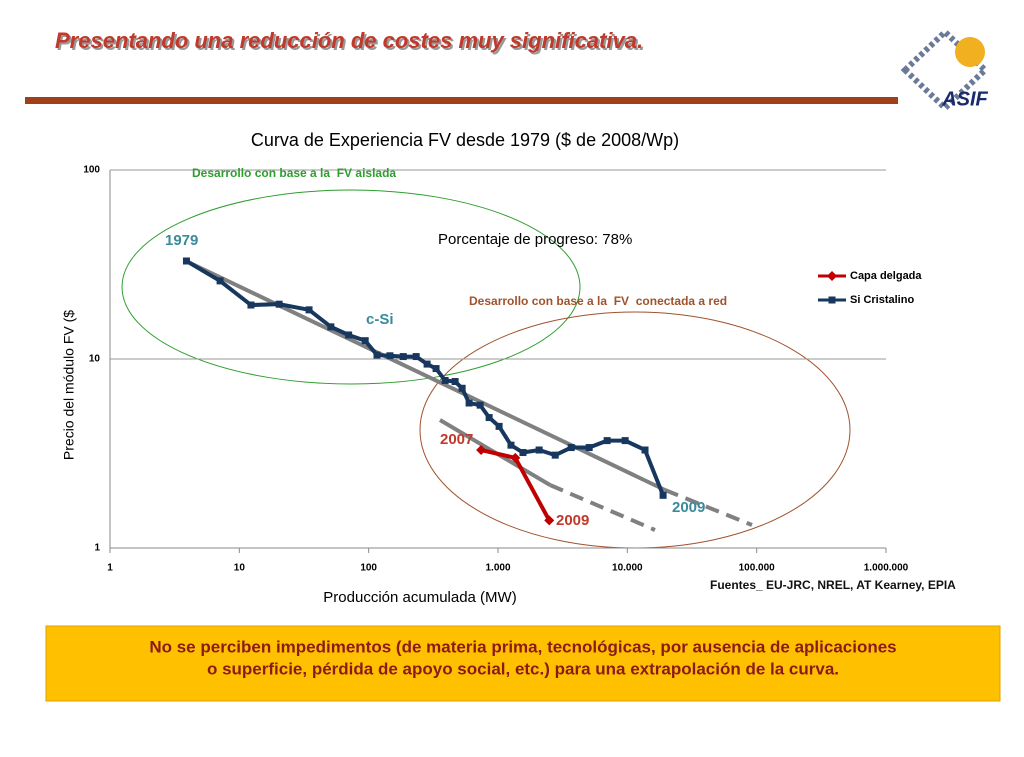  Describe the element at coordinates (964, 99) in the screenshot. I see `logo-text: ASIF` at that location.